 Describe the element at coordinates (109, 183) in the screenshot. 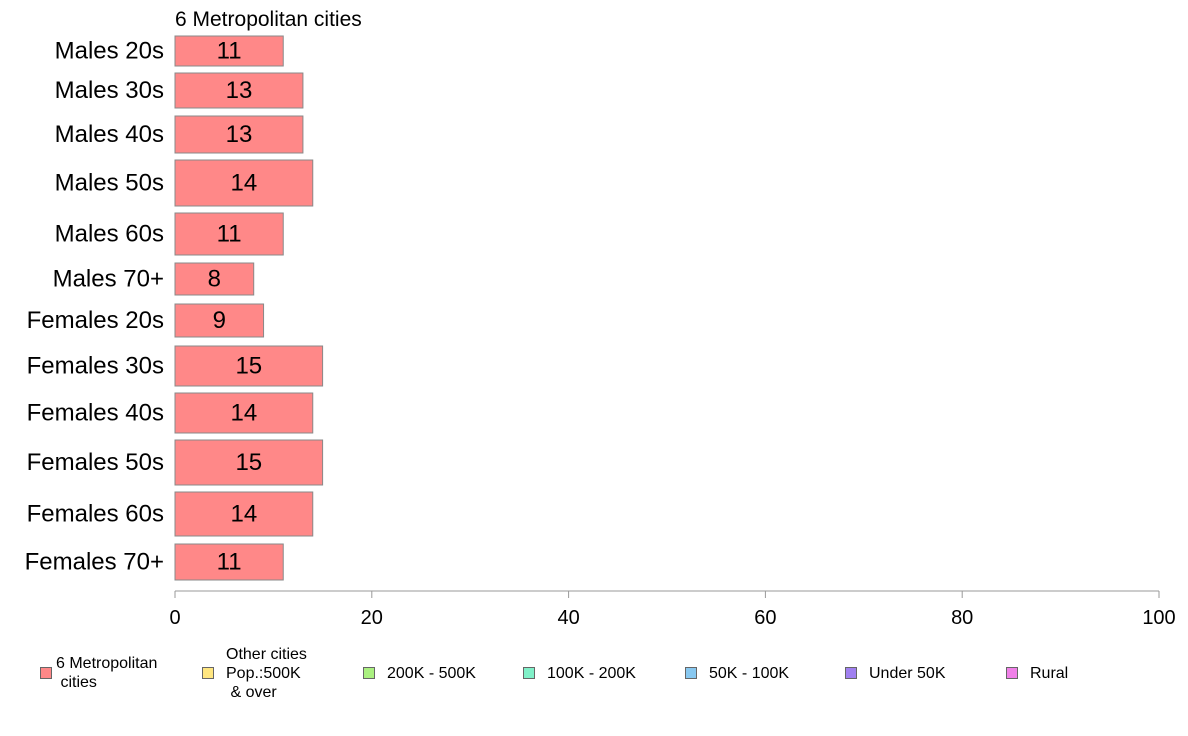

I see `category-label: Males 50s` at that location.